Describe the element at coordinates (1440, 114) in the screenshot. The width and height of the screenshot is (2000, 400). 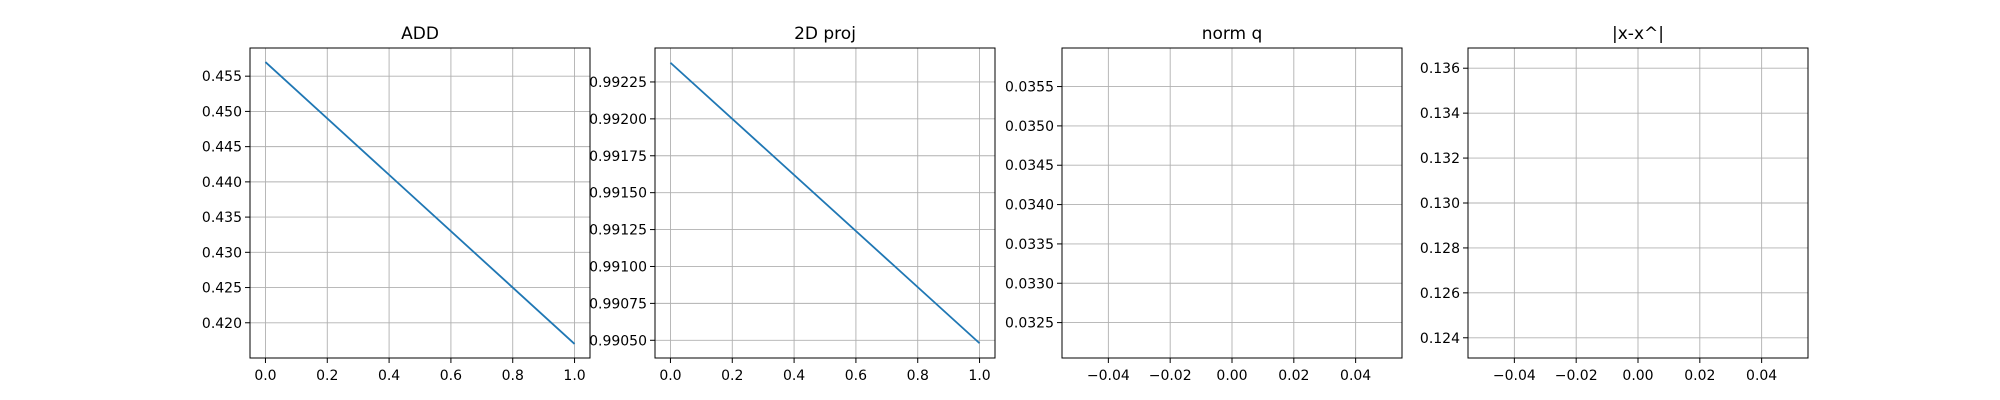
I see `y-tick-label: 0.134` at that location.